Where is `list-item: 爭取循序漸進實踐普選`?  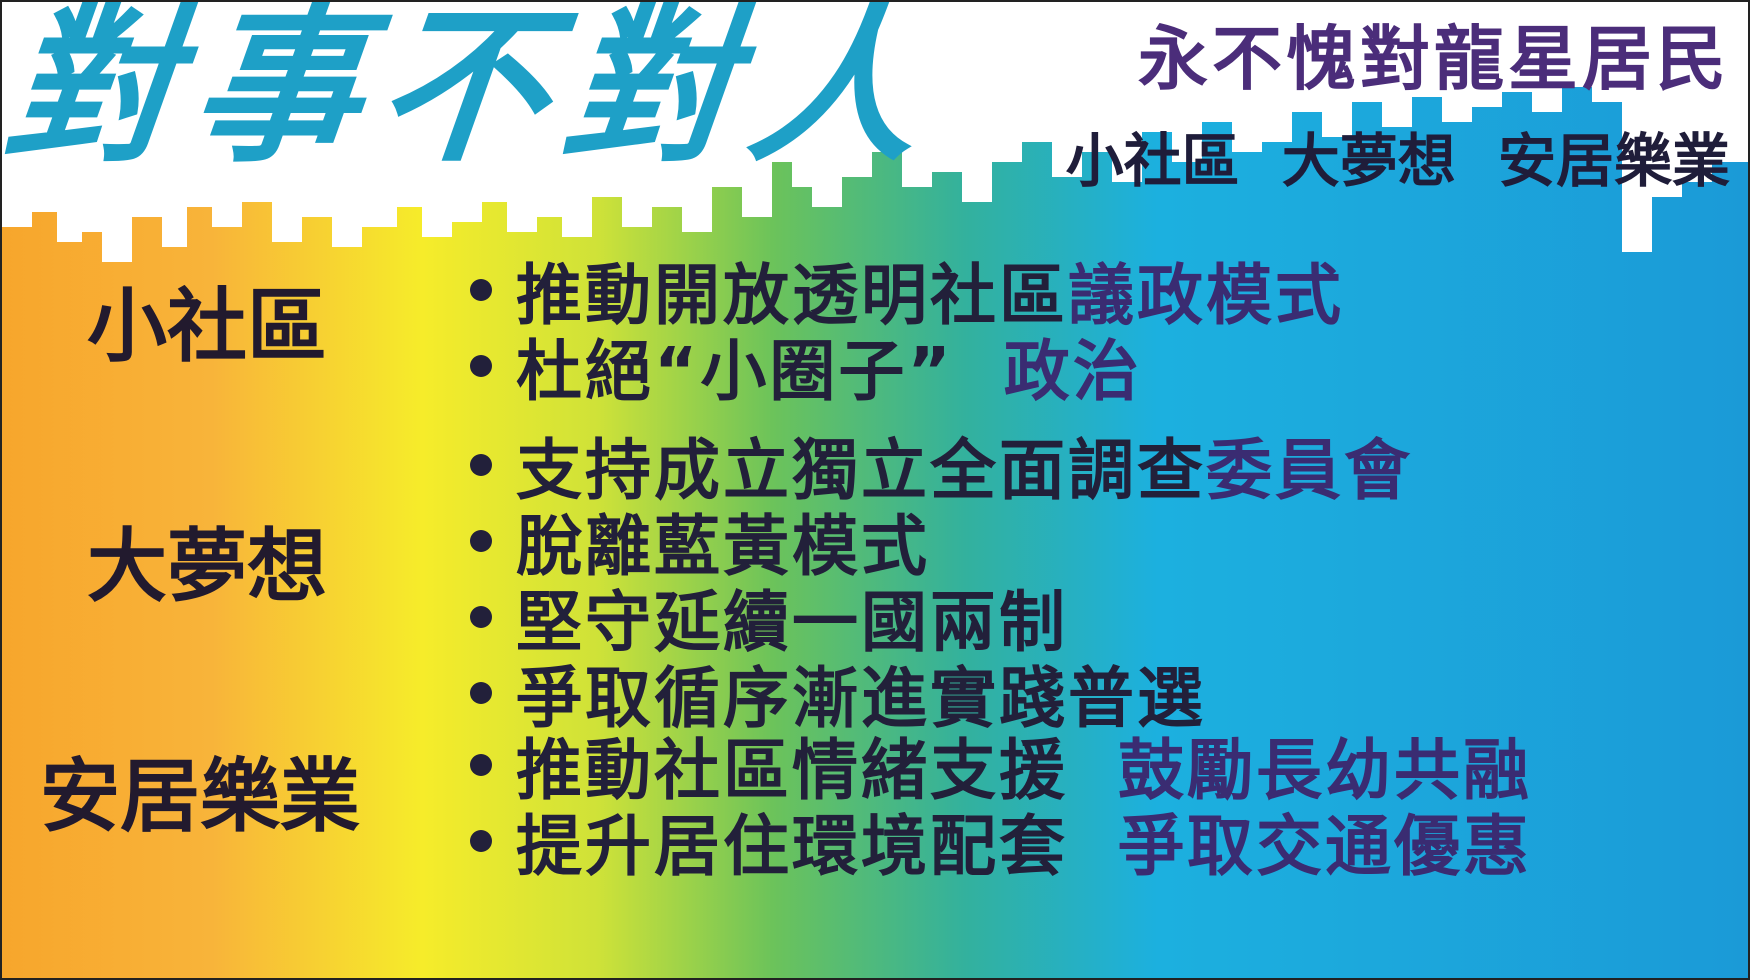
list-item: 爭取循序漸進實踐普選 is located at coordinates (941, 696).